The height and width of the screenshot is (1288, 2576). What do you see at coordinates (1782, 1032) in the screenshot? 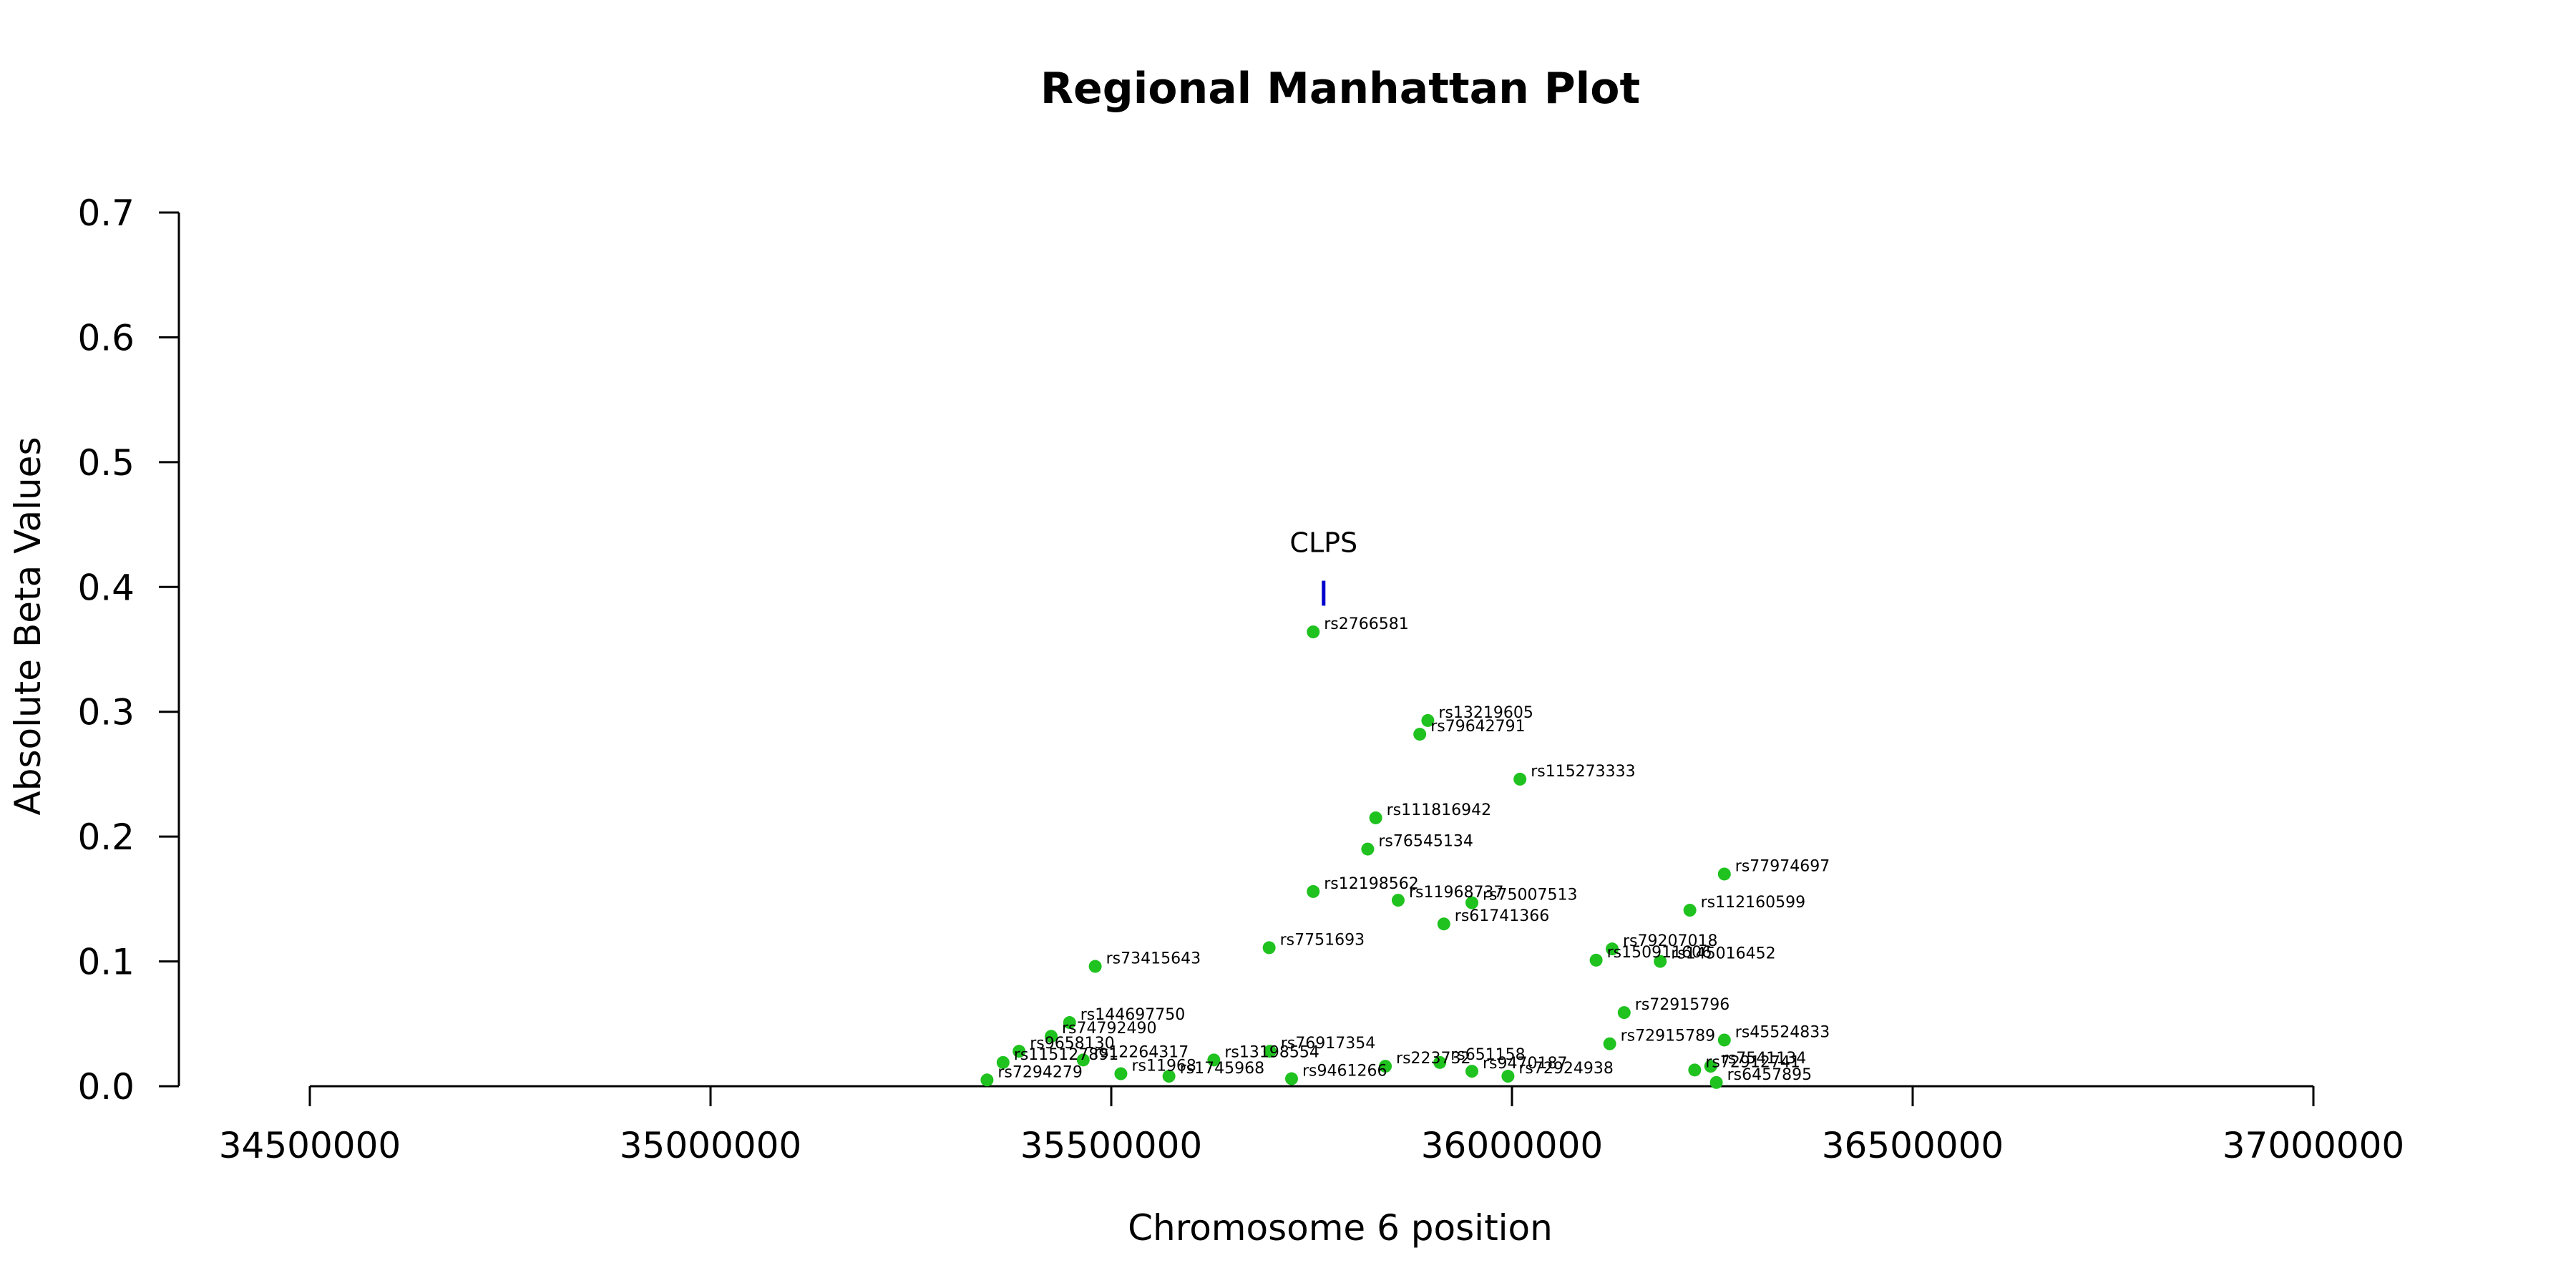
I see `snp-label: rs45524833` at bounding box center [1782, 1032].